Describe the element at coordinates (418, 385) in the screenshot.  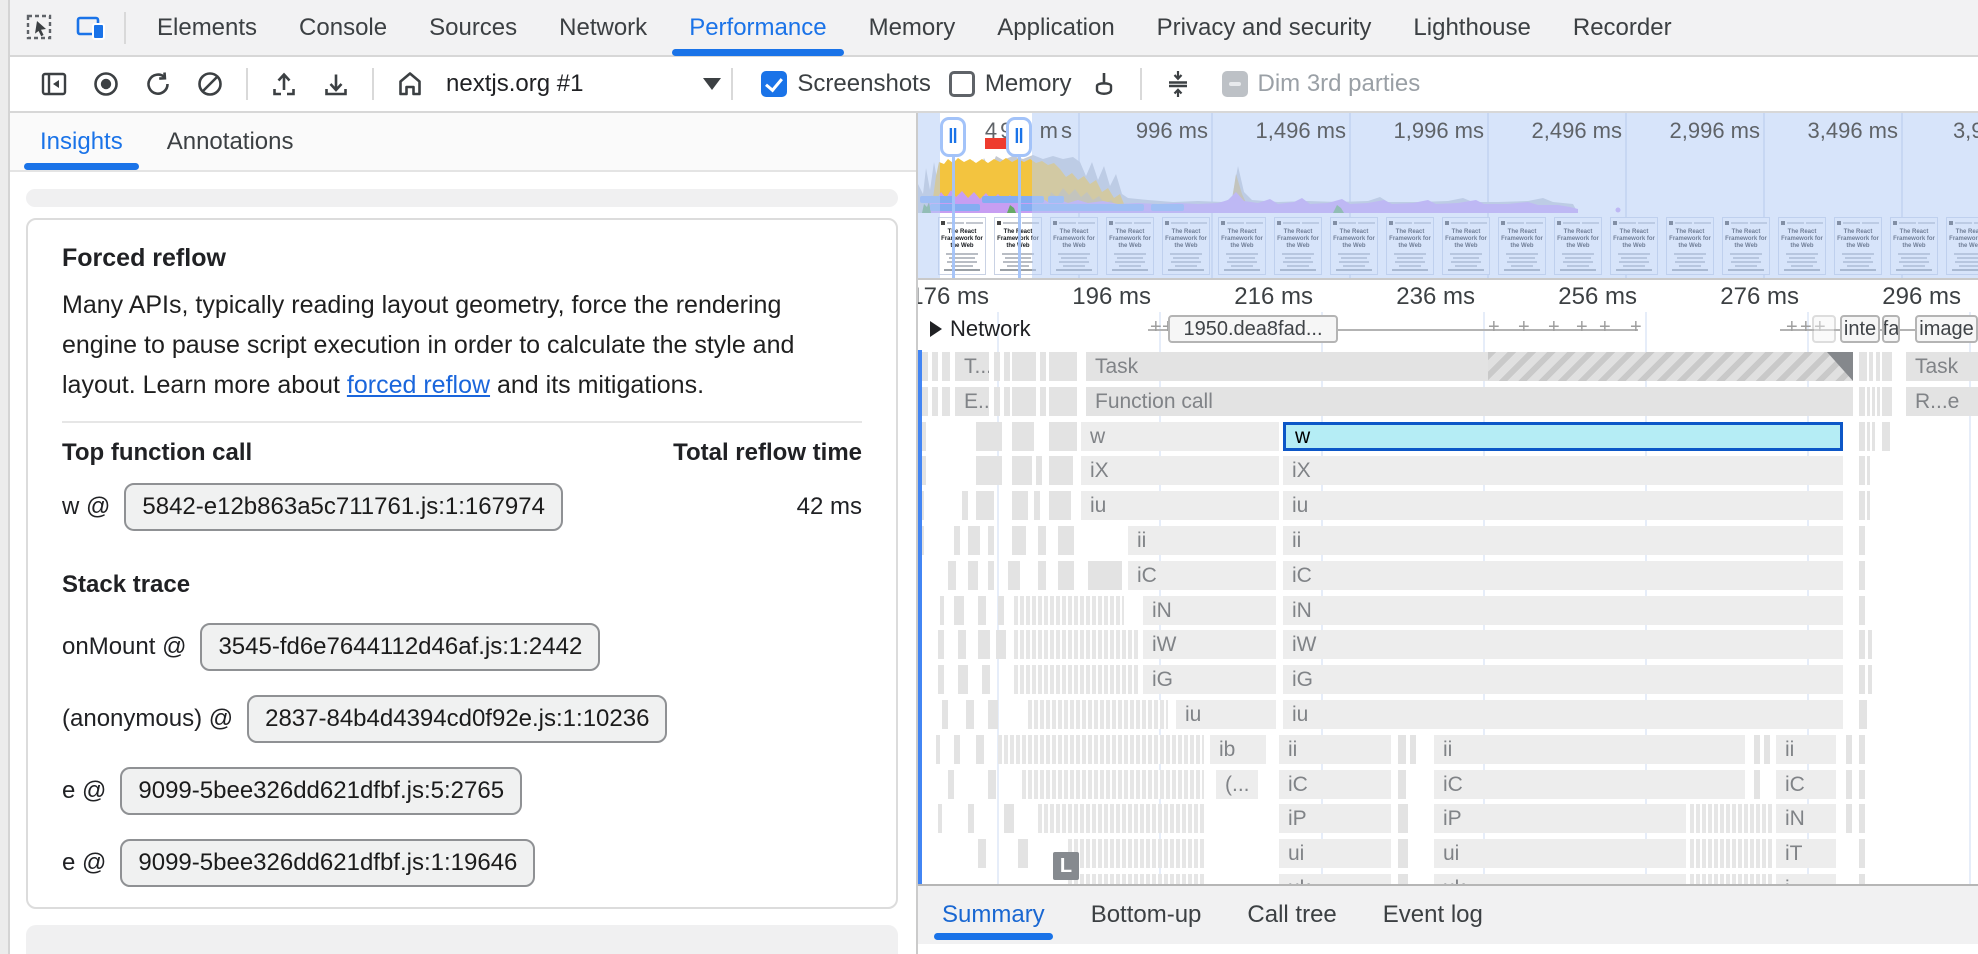
I see `forced-reflow-link: forced reflow` at that location.